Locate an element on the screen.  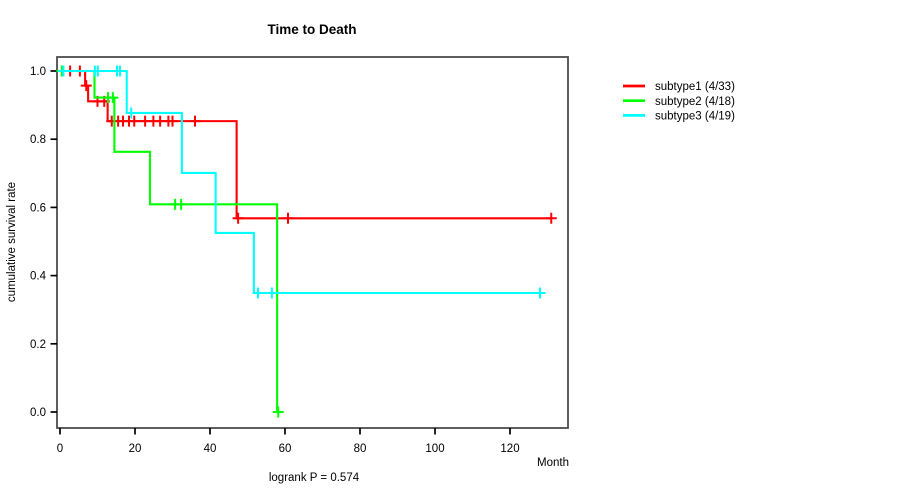
legend-item: subtype1 (4/33) is located at coordinates (679, 87).